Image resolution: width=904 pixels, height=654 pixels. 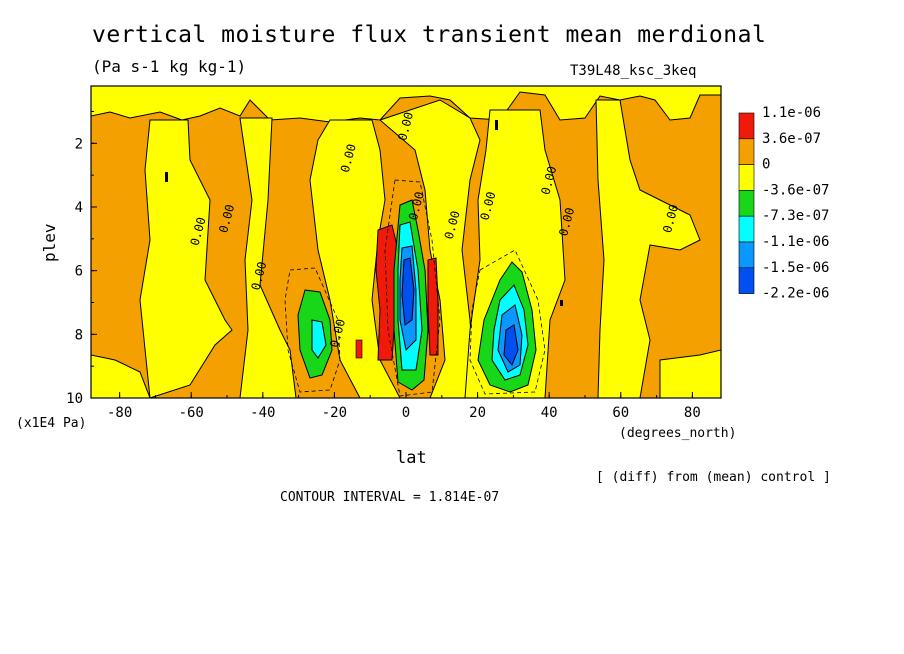 What do you see at coordinates (406, 104) in the screenshot?
I see `fill-yellow-top-band` at bounding box center [406, 104].